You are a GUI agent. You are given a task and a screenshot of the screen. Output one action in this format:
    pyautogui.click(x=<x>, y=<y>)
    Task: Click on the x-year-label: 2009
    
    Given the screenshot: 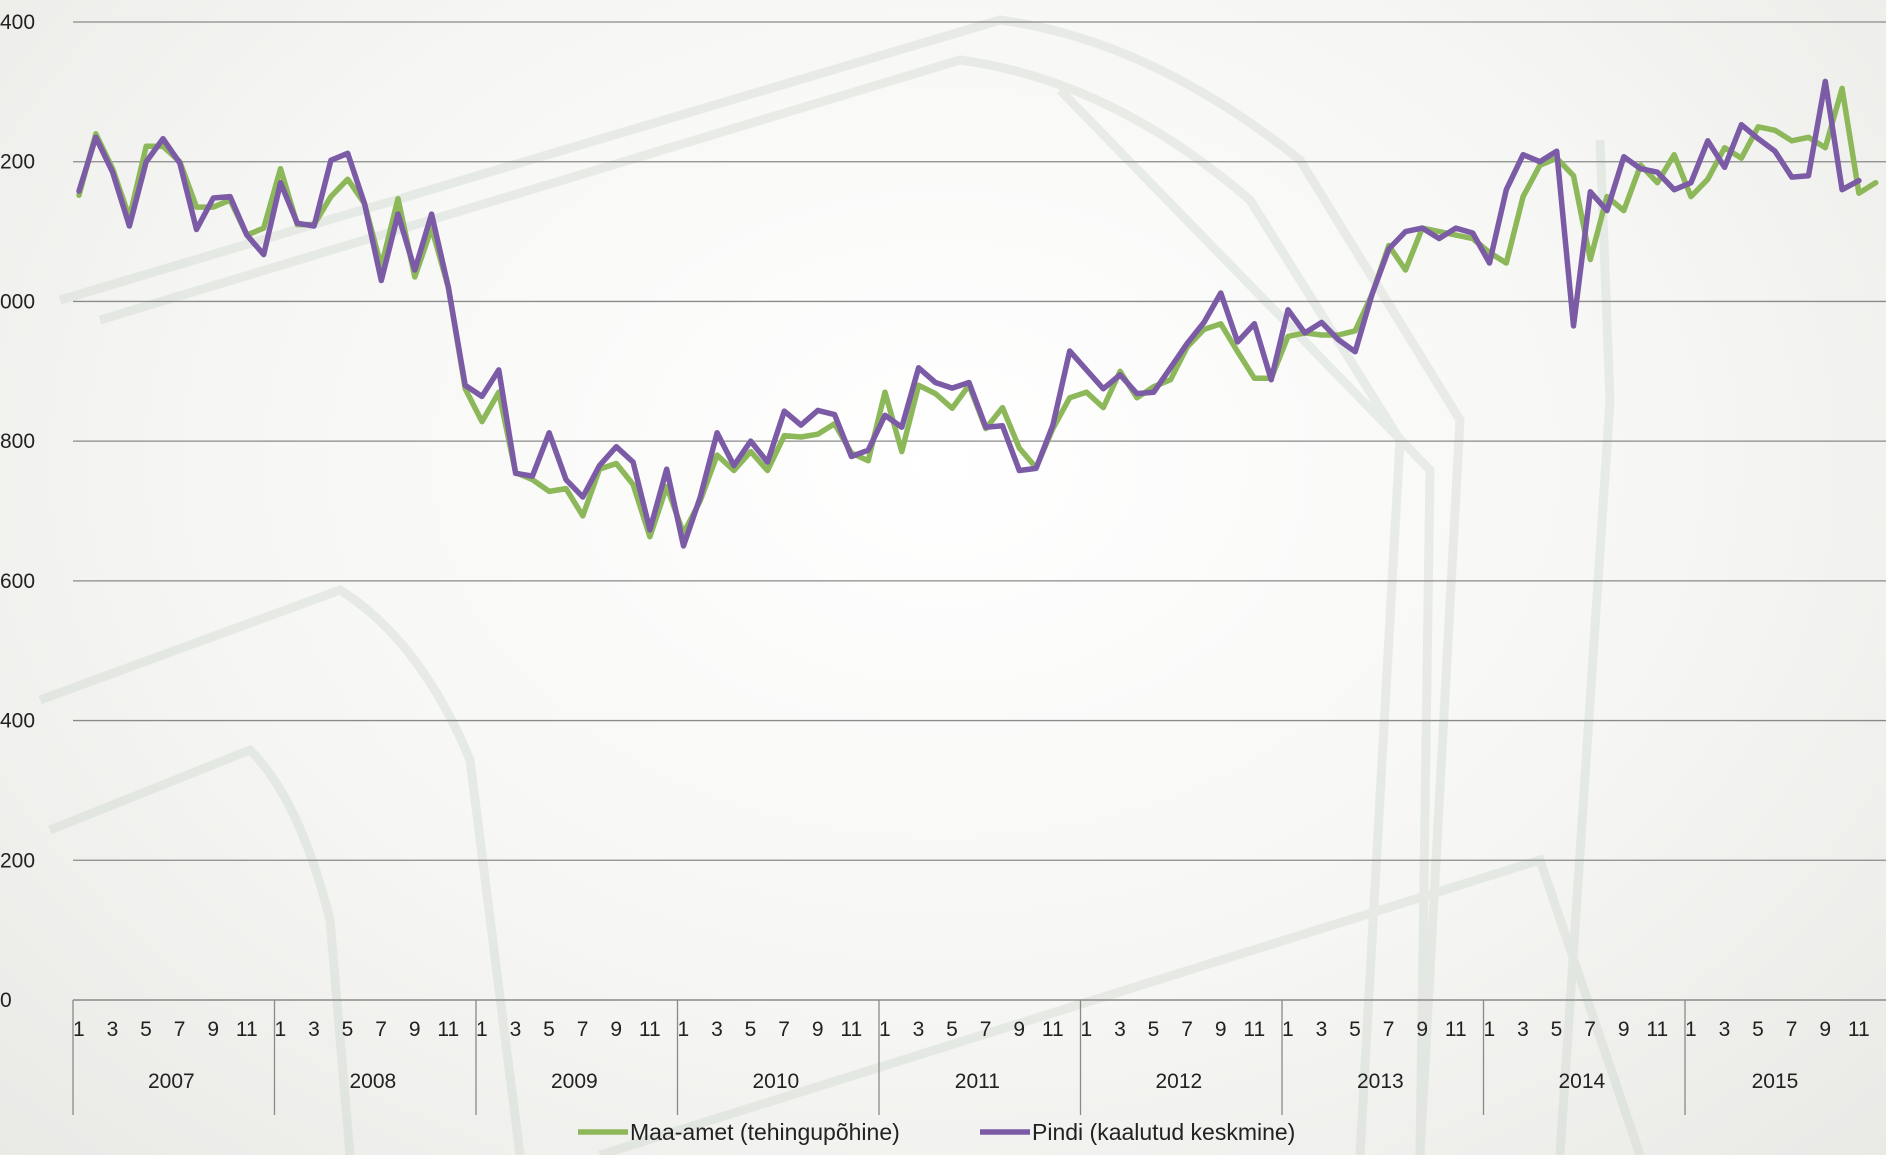 What is the action you would take?
    pyautogui.click(x=574, y=1081)
    